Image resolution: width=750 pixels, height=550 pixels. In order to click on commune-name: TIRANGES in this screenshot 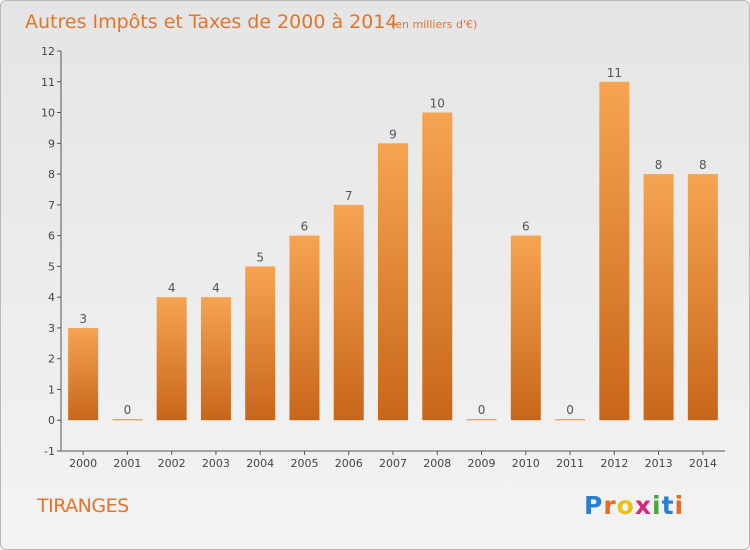, I will do `click(83, 506)`.